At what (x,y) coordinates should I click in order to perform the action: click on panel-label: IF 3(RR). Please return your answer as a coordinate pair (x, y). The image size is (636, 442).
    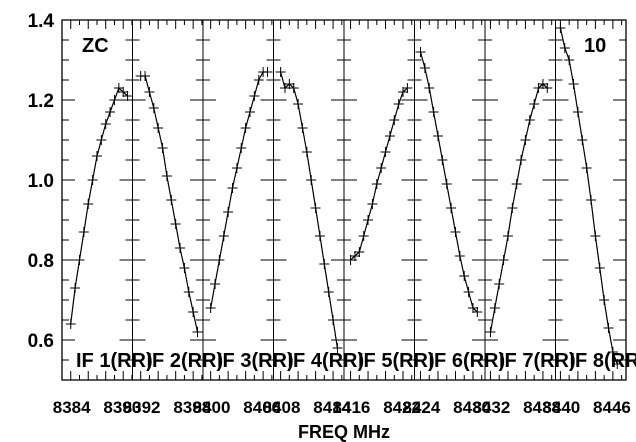
    Looking at the image, I should click on (255, 361).